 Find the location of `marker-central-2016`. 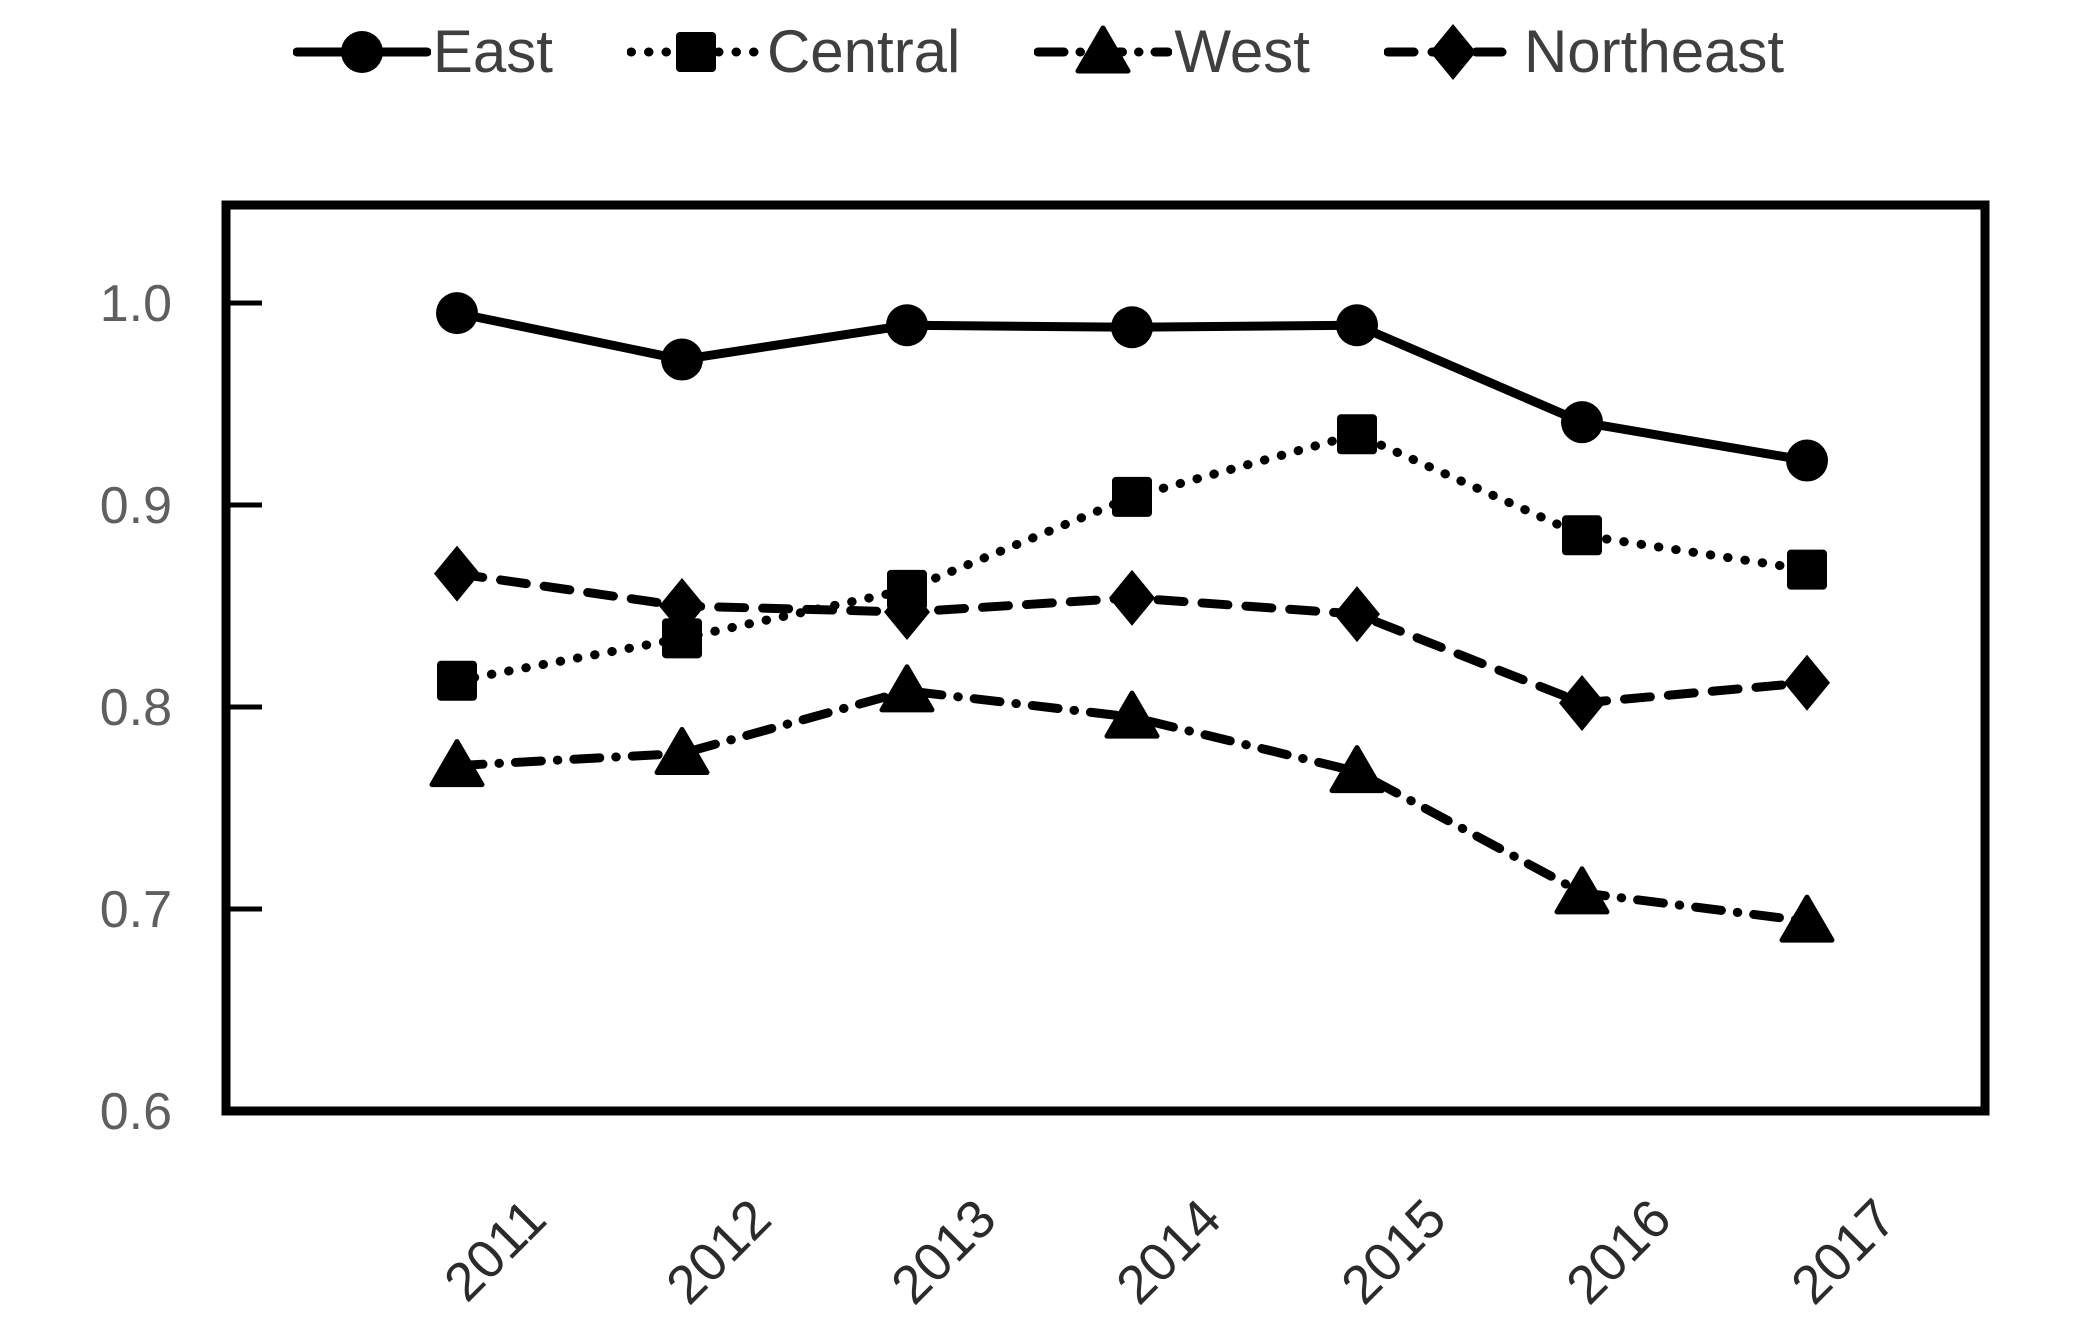

marker-central-2016 is located at coordinates (1582, 535).